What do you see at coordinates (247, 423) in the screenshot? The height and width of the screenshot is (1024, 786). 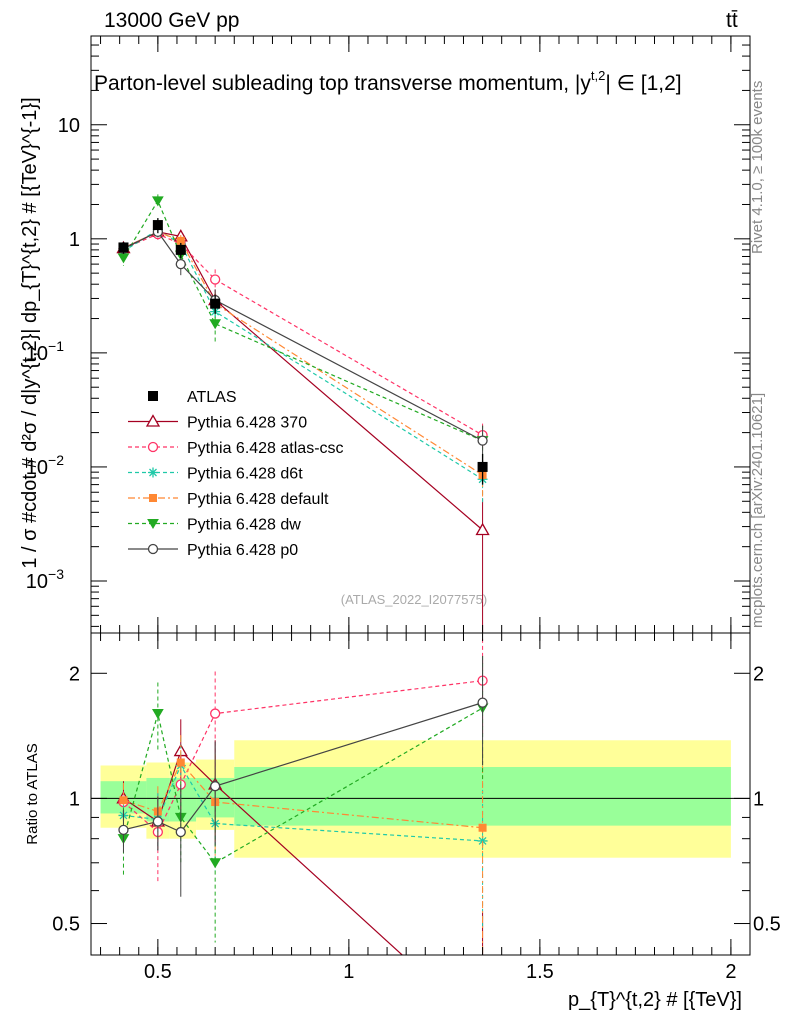 I see `legend-label: Pythia 6.428 370` at bounding box center [247, 423].